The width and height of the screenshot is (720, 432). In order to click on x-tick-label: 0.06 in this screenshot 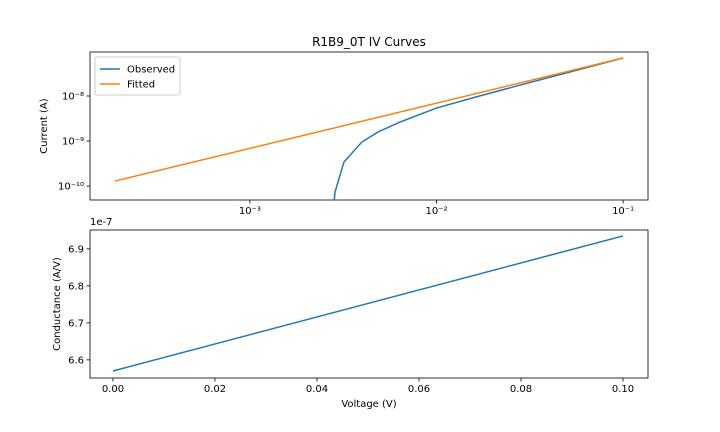, I will do `click(419, 389)`.